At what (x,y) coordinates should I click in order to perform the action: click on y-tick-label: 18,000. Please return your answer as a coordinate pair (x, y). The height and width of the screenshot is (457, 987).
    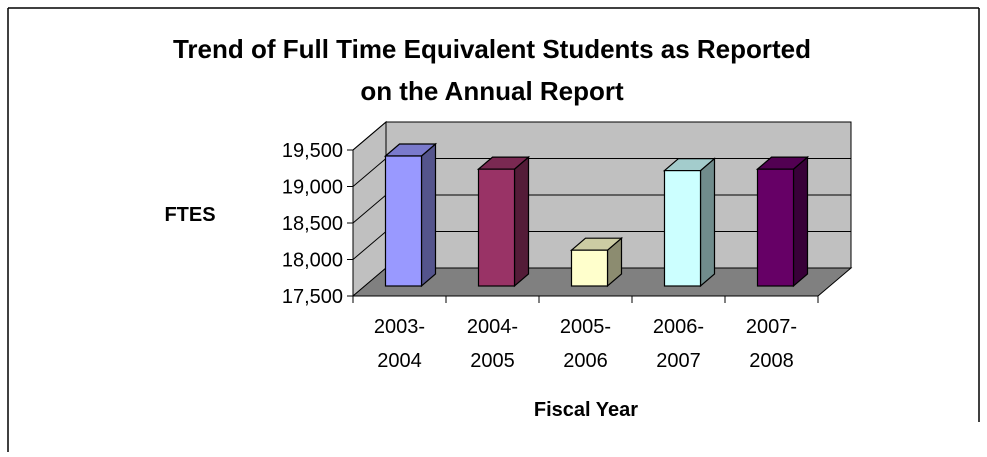
    Looking at the image, I should click on (312, 261).